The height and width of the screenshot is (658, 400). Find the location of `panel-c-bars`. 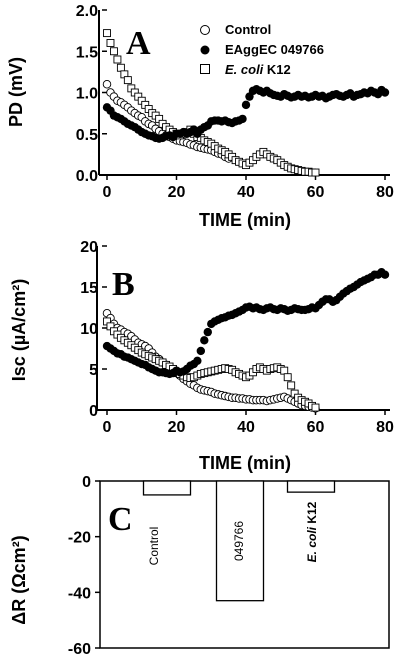

panel-c-bars is located at coordinates (239, 541).